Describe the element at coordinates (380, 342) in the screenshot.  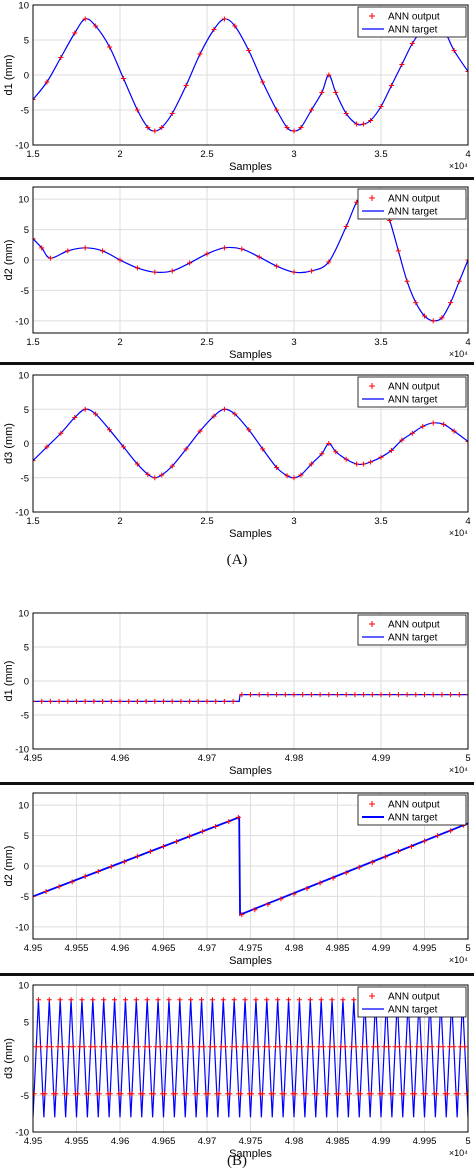
I see `x-tick-label: 3.5` at that location.